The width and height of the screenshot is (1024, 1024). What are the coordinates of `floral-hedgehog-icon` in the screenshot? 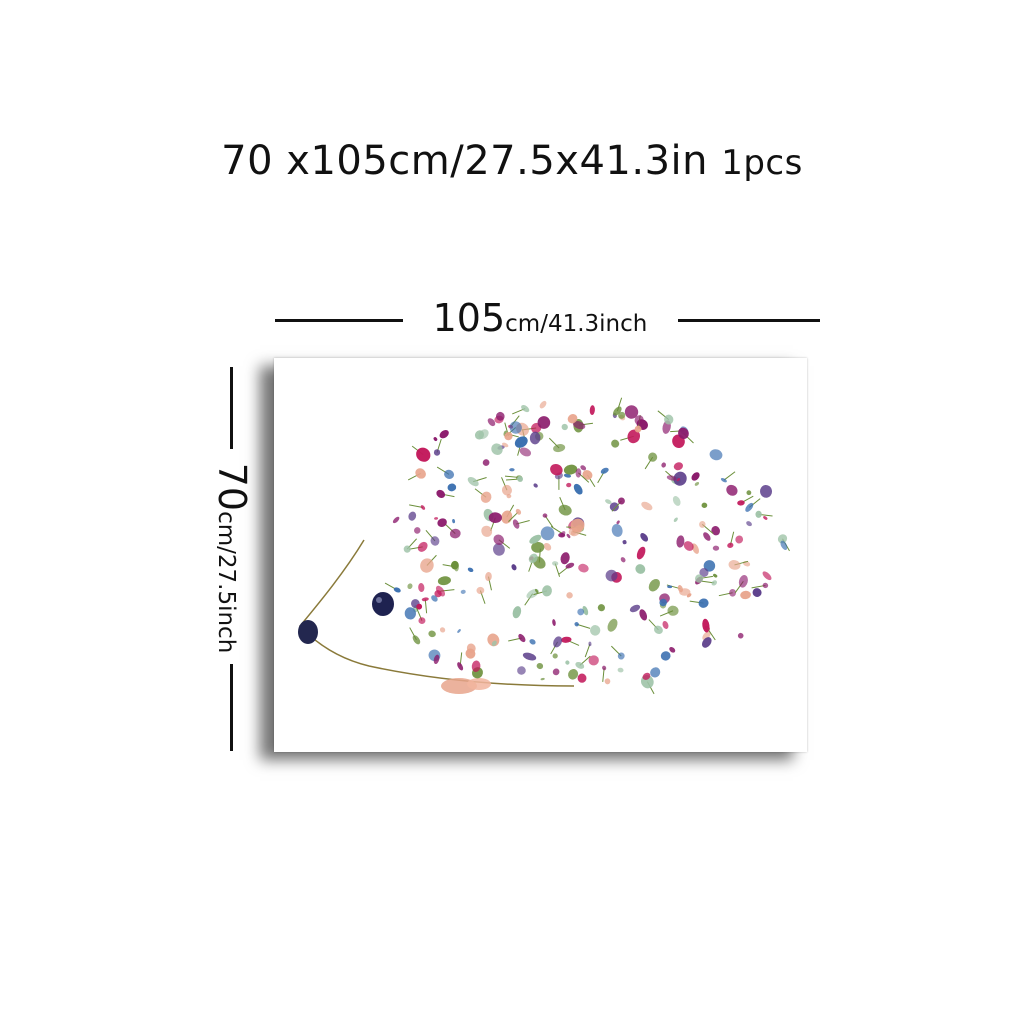 It's located at (544, 546).